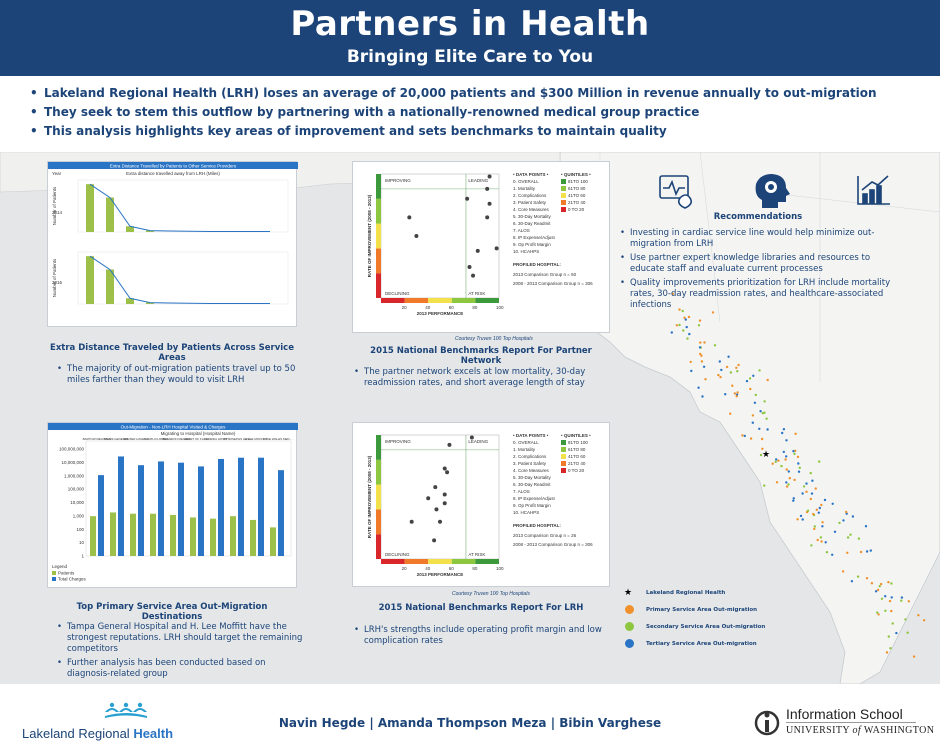  I want to click on distance-2016-plot: Number of Patients, so click(170, 278).